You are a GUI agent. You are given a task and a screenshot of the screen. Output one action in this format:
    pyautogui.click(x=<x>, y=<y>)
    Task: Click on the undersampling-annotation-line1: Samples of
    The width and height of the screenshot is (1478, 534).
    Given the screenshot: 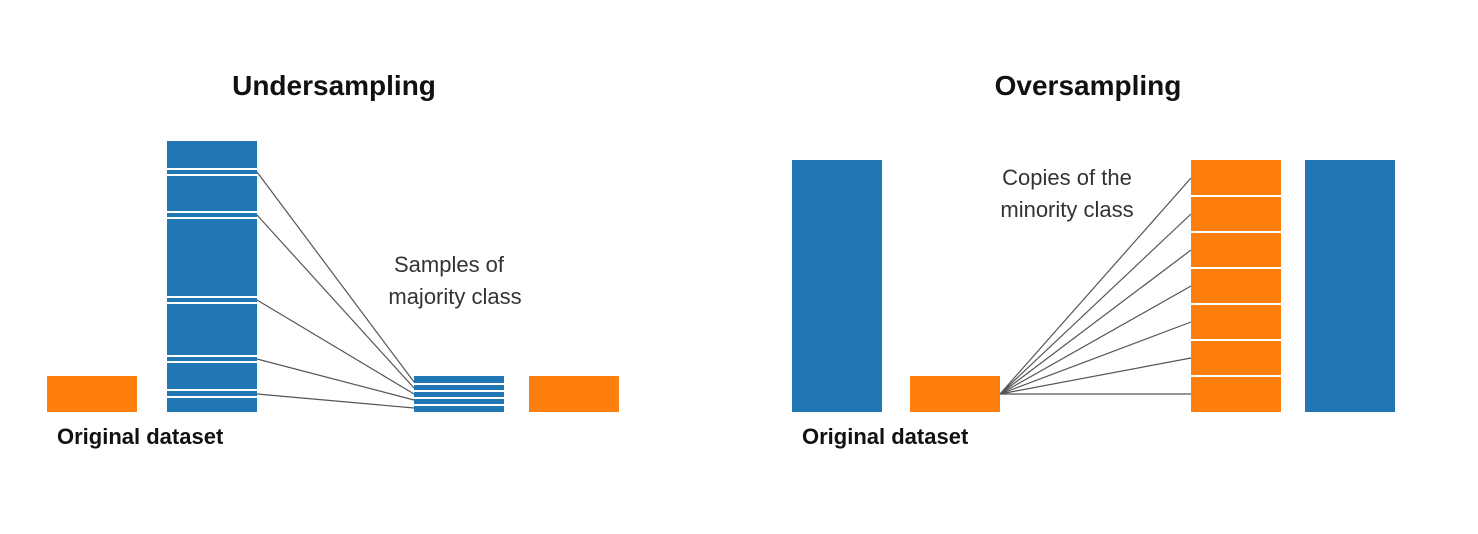 What is the action you would take?
    pyautogui.click(x=449, y=264)
    